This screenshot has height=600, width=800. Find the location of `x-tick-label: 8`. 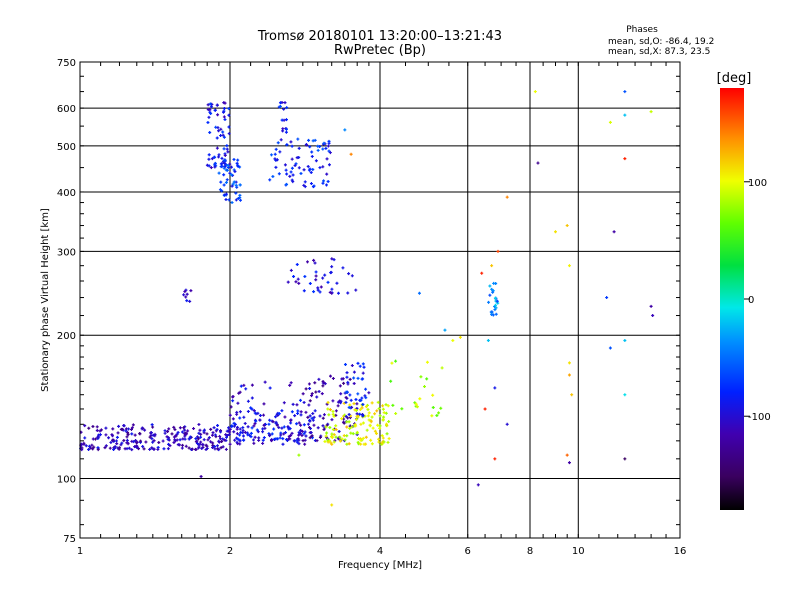

x-tick-label: 8 is located at coordinates (530, 551).